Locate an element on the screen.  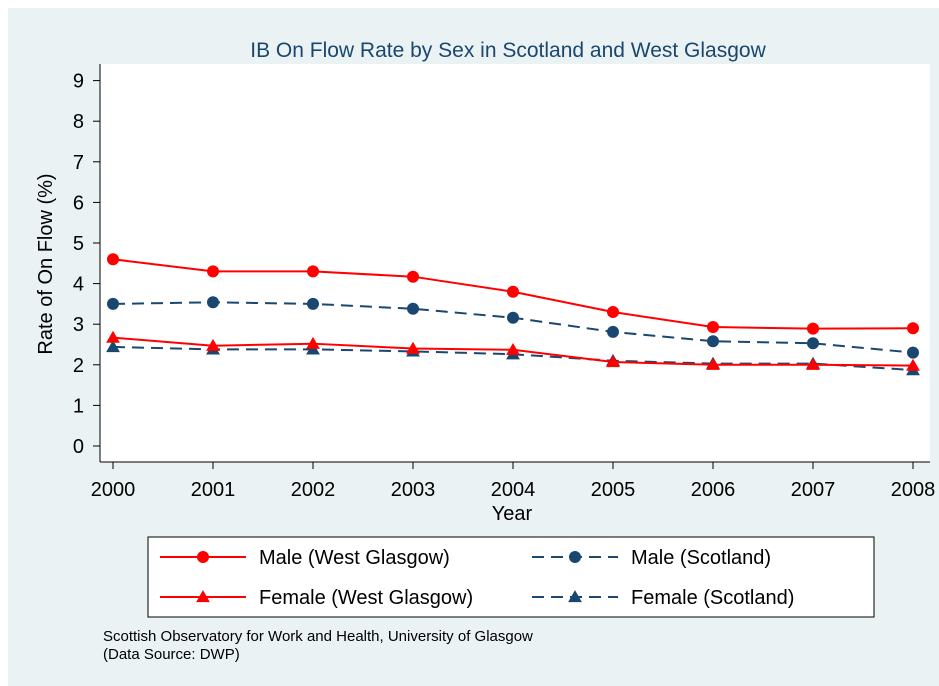
x-tick-label: 2000 is located at coordinates (113, 490).